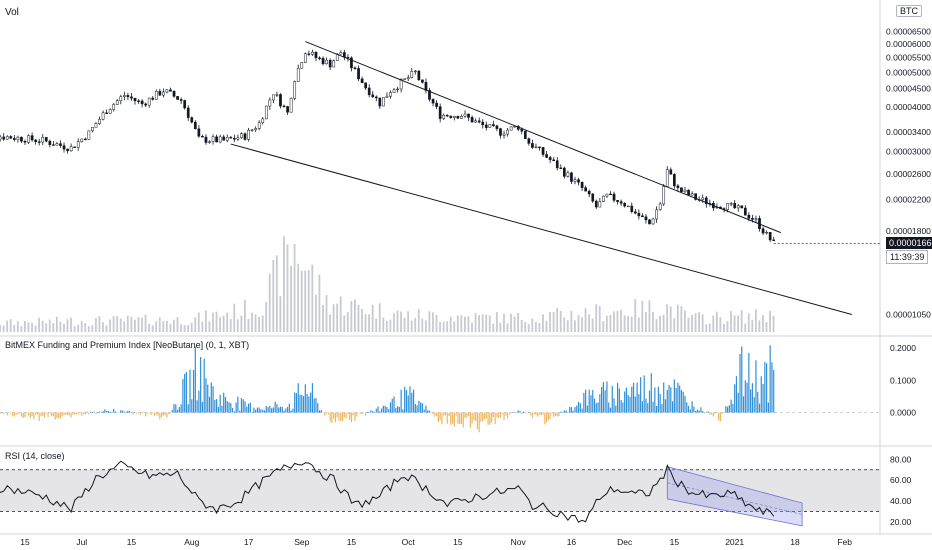 This screenshot has width=932, height=550. What do you see at coordinates (132, 542) in the screenshot?
I see `time-tick-label: 15` at bounding box center [132, 542].